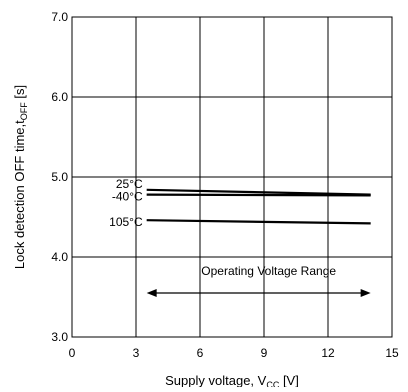  Describe the element at coordinates (59, 337) in the screenshot. I see `y-tick-label-0: 3.0` at that location.